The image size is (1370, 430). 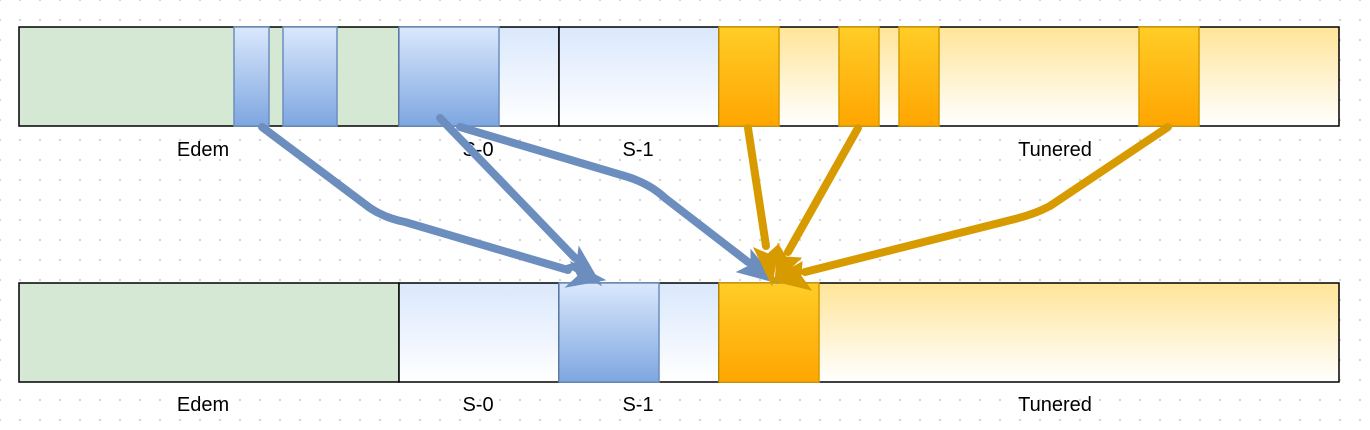 What do you see at coordinates (209, 76) in the screenshot?
I see `before-eden-region` at bounding box center [209, 76].